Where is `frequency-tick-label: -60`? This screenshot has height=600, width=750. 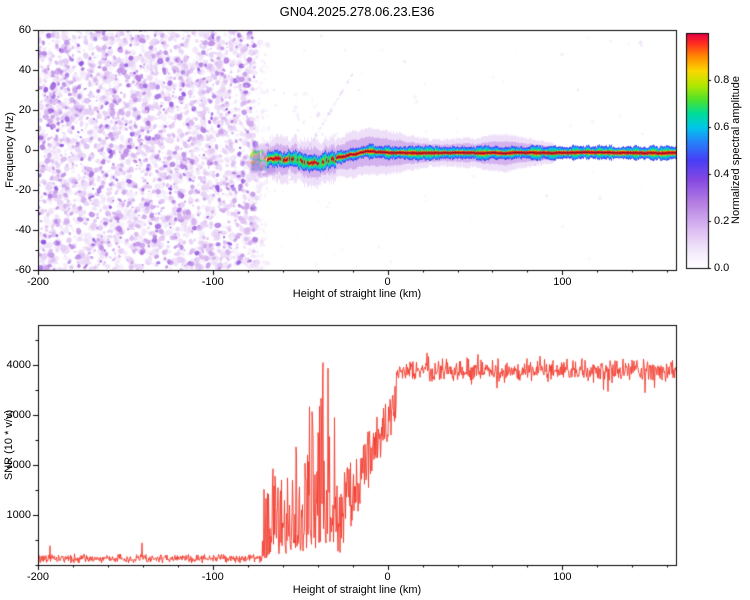
frequency-tick-label: -60 is located at coordinates (23, 270).